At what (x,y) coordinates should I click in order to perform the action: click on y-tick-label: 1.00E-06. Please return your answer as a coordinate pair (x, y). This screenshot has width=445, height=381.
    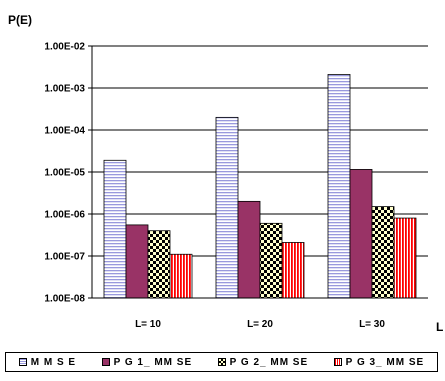
    Looking at the image, I should click on (64, 215).